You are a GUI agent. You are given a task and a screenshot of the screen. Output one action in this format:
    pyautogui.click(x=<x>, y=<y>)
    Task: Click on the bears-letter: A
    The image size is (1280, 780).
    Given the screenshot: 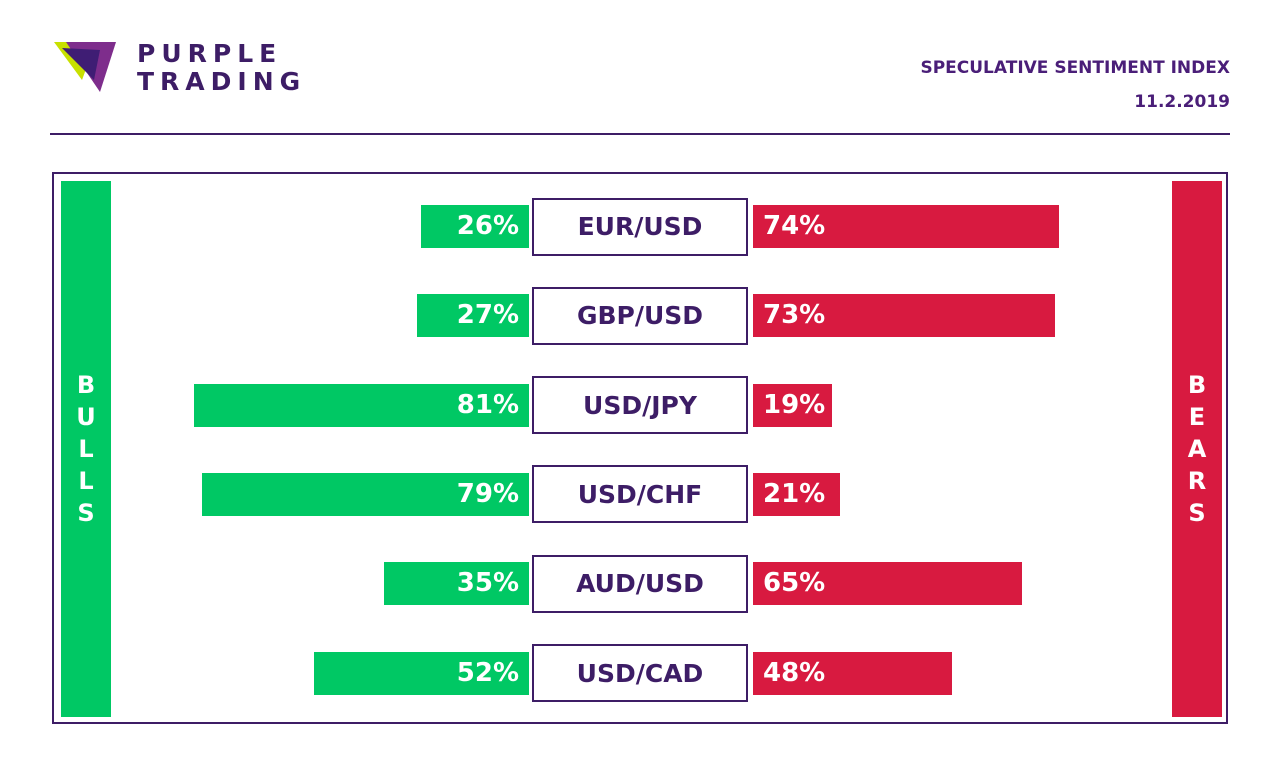 What is the action you would take?
    pyautogui.click(x=1197, y=449)
    